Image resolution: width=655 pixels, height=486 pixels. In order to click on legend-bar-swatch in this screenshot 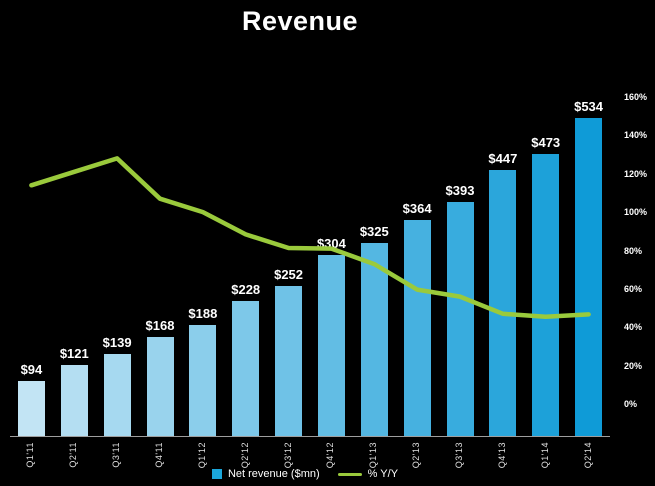, I will do `click(216, 474)`.